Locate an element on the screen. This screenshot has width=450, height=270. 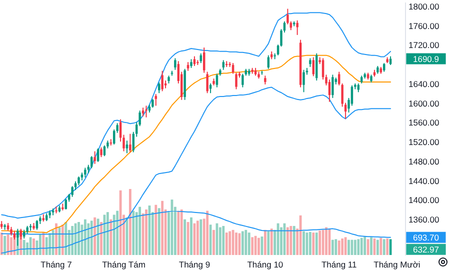
x-tick-label: Tháng Mười is located at coordinates (397, 265).